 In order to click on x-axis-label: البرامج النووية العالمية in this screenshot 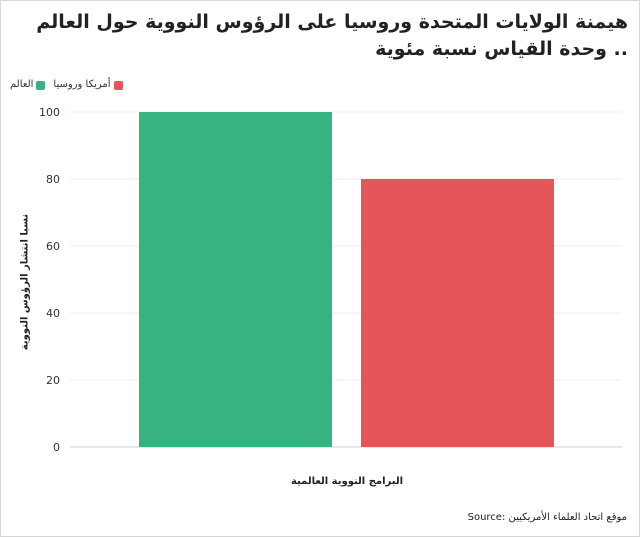, I will do `click(347, 481)`.